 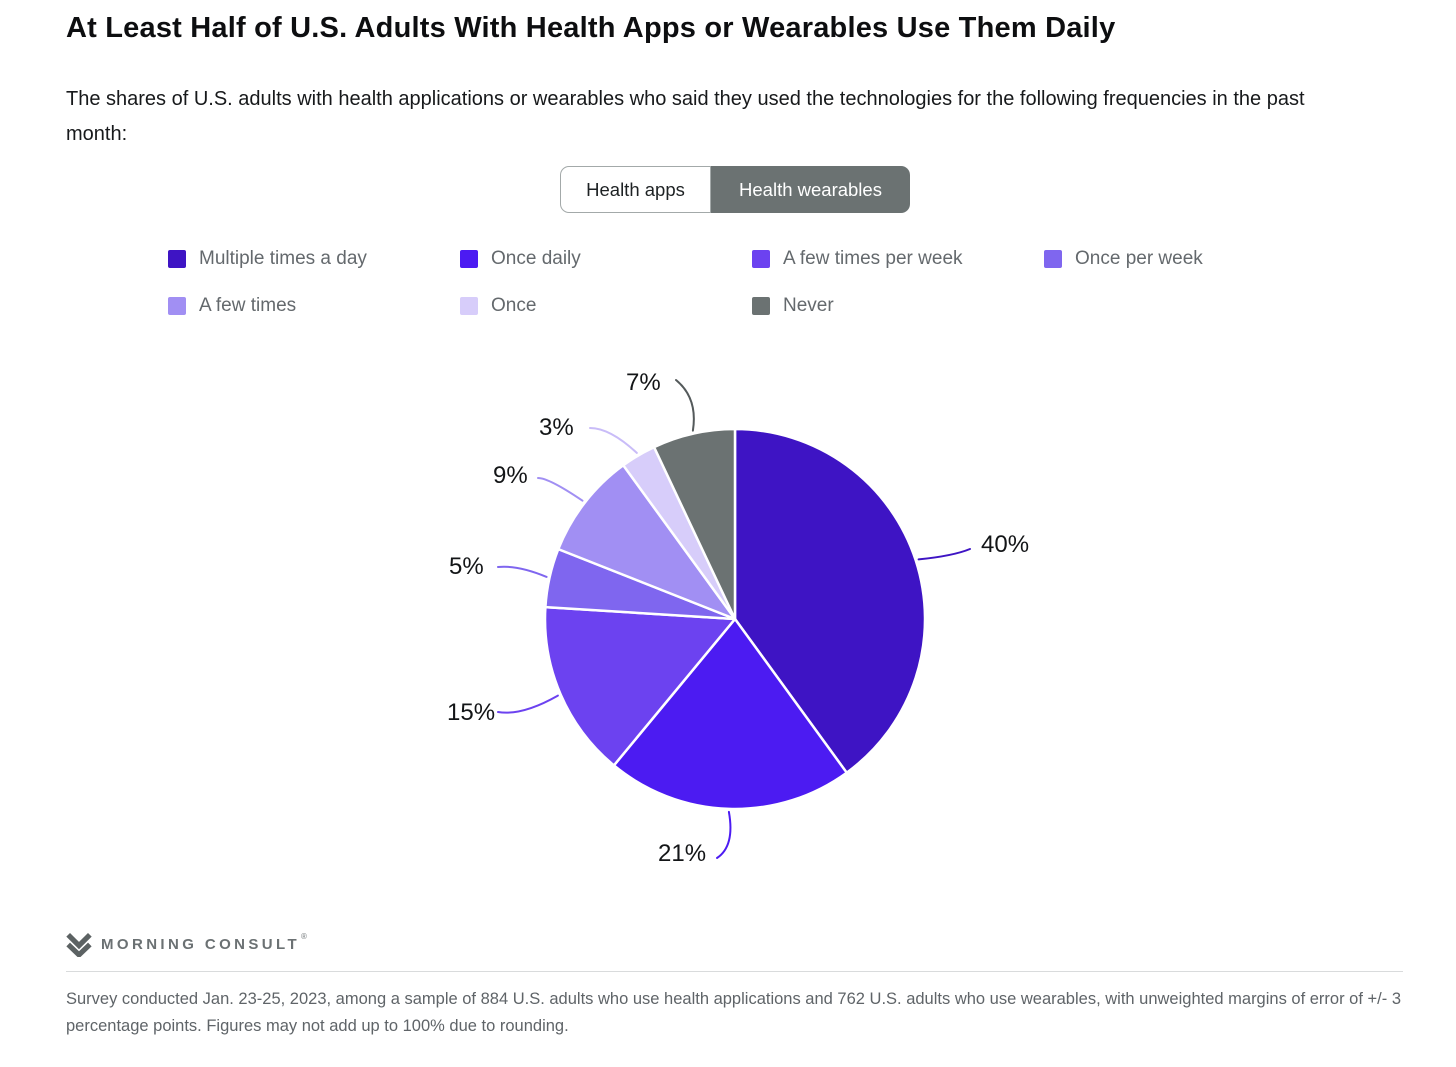 What do you see at coordinates (635, 189) in the screenshot?
I see `toggle-health-apps: Health apps` at bounding box center [635, 189].